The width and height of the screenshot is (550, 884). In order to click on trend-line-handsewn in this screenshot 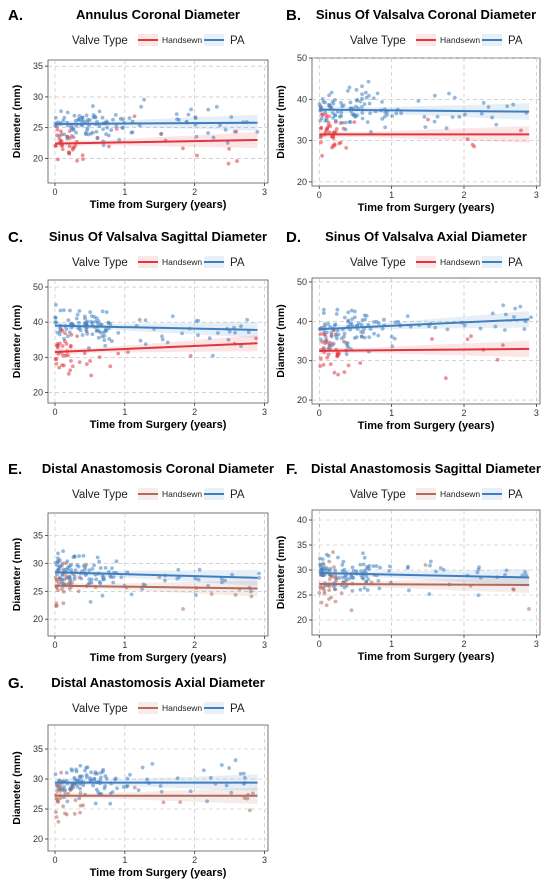, I will do `click(156, 141)`.